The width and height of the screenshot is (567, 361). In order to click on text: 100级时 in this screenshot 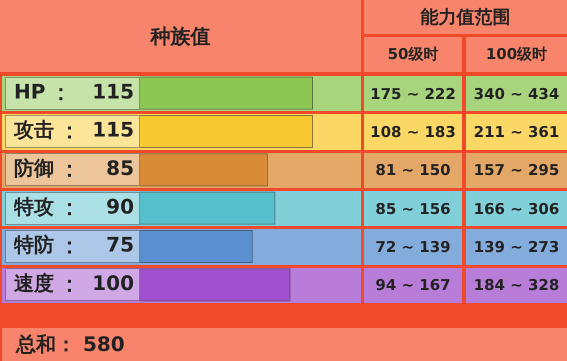, I will do `click(516, 54)`.